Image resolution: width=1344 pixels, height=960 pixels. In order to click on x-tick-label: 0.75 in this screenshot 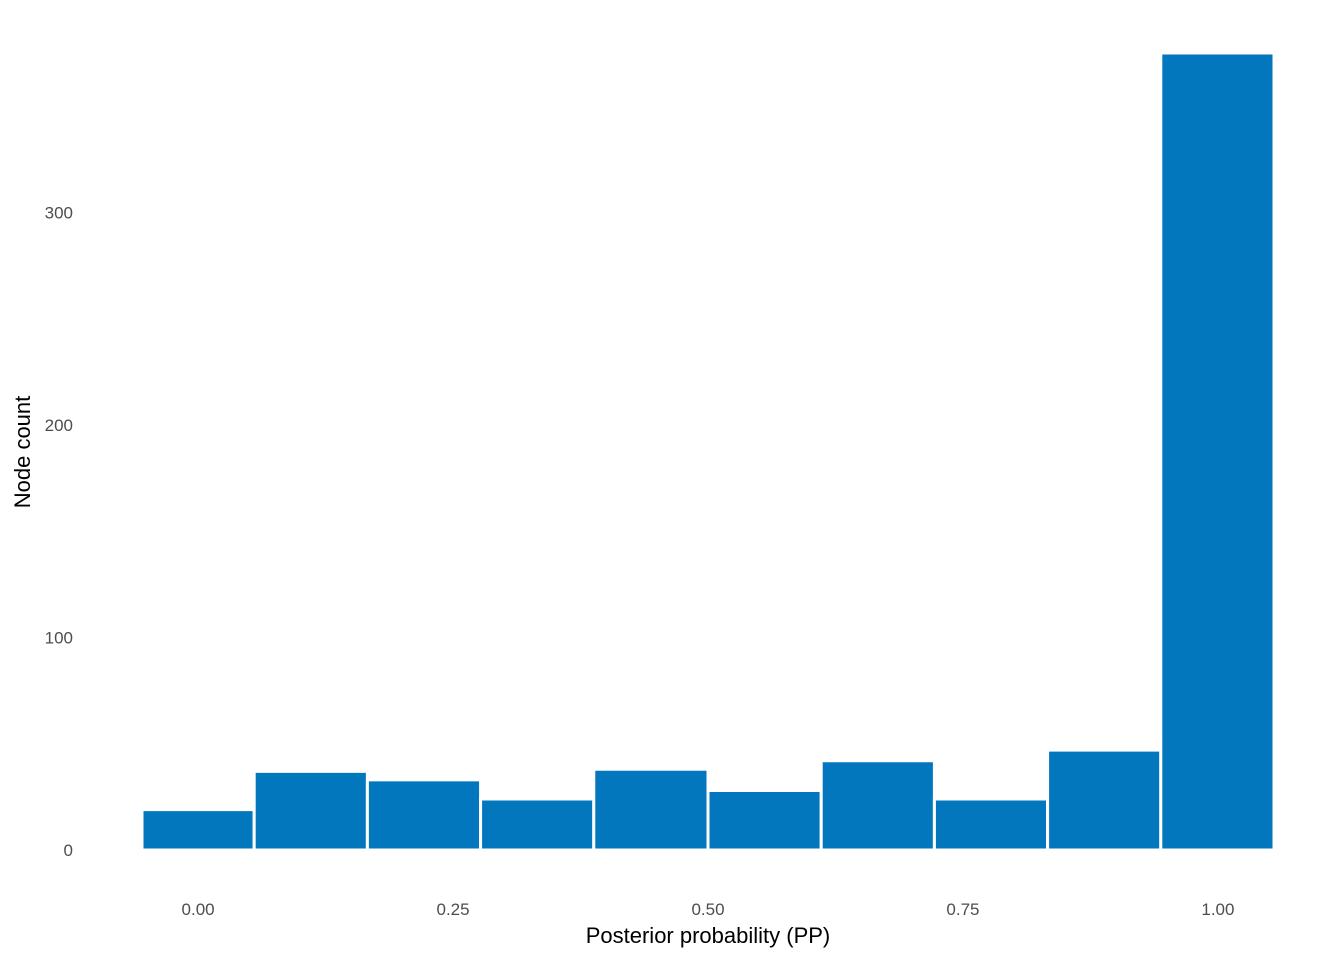, I will do `click(962, 909)`.